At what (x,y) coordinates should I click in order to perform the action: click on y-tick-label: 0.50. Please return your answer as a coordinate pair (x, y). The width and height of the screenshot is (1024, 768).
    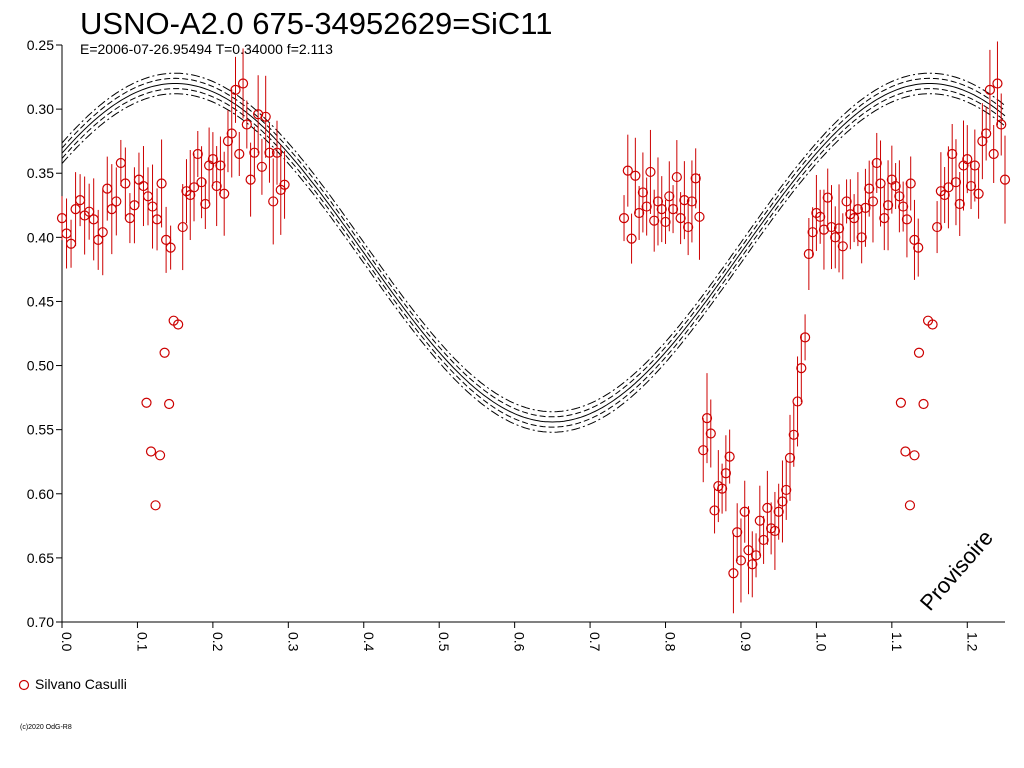
    Looking at the image, I should click on (40, 366).